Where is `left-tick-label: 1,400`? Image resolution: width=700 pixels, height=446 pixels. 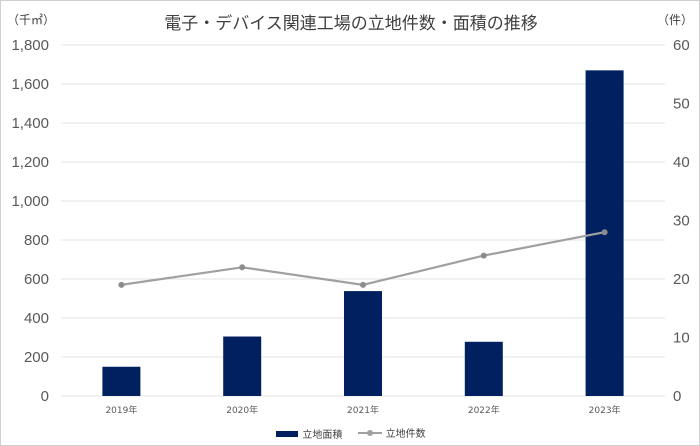 left-tick-label: 1,400 is located at coordinates (30, 123).